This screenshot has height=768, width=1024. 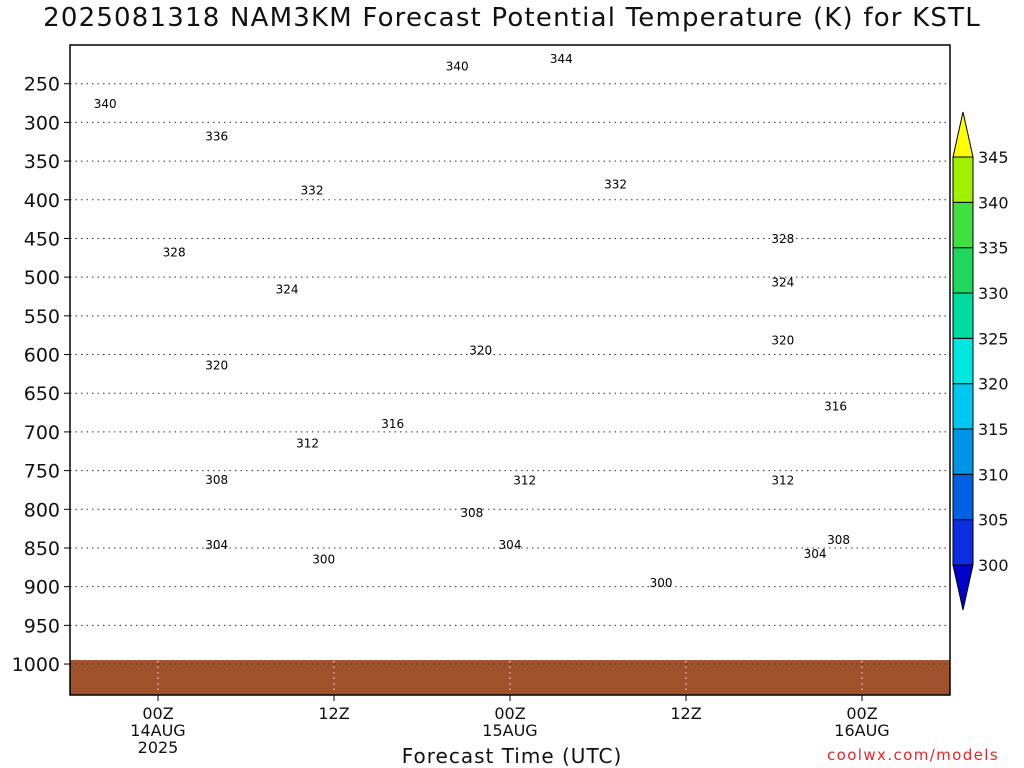 I want to click on colorbar-label: 320, so click(x=993, y=384).